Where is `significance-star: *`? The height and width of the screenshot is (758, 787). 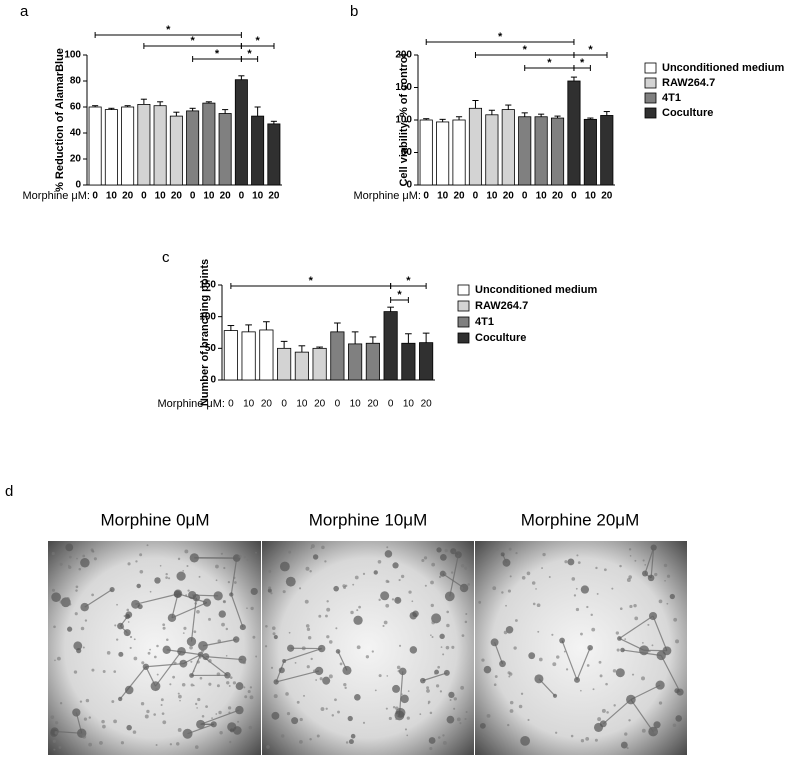
significance-star: * is located at coordinates (258, 41).